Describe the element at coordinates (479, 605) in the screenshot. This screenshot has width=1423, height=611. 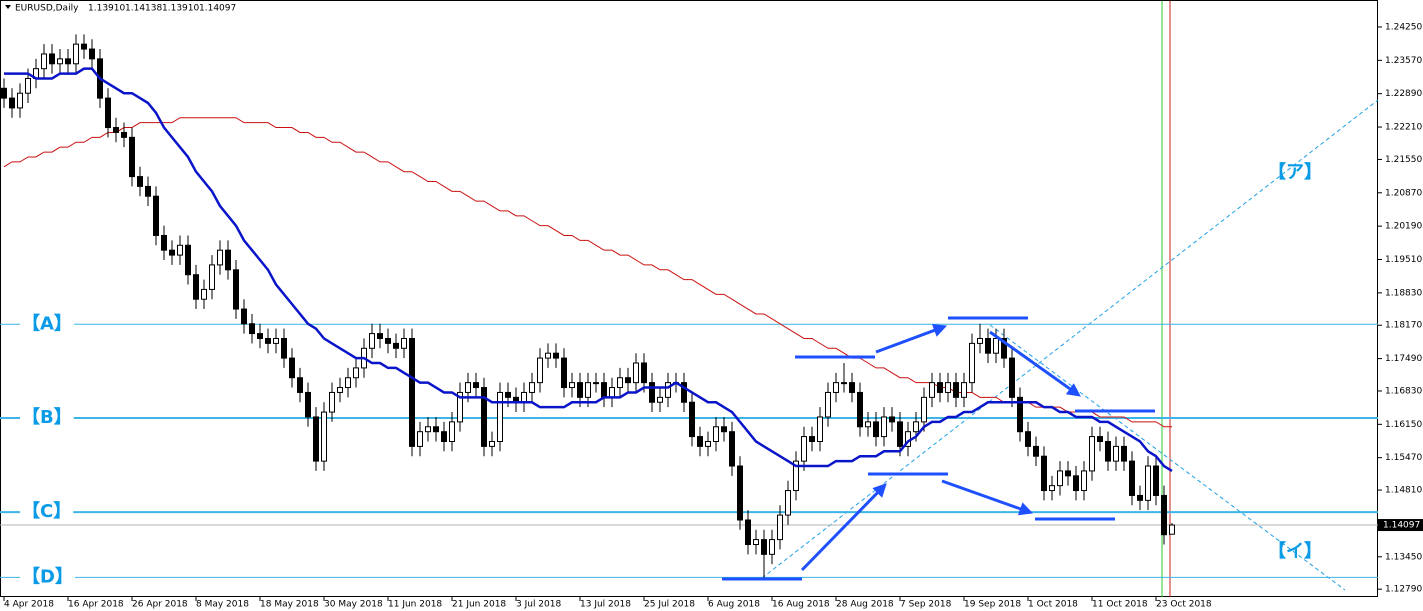
I see `x-tick-label: 21 Jun 2018` at that location.